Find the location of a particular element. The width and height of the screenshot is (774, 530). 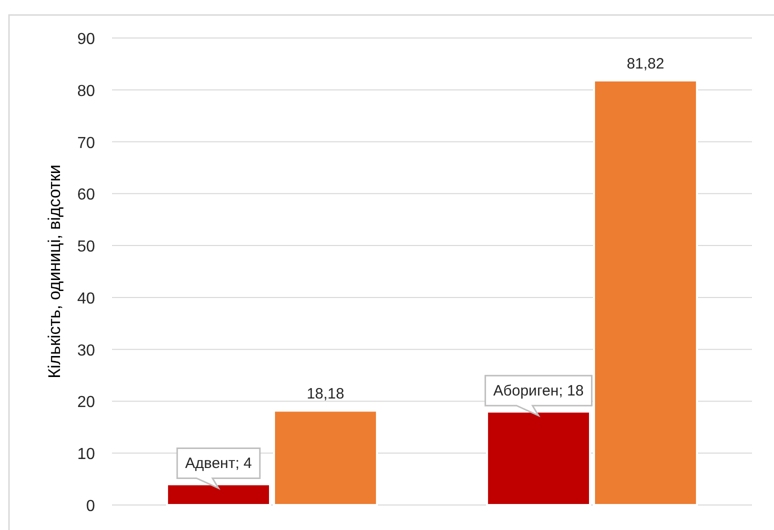

data-label: 18,18 is located at coordinates (325, 394).